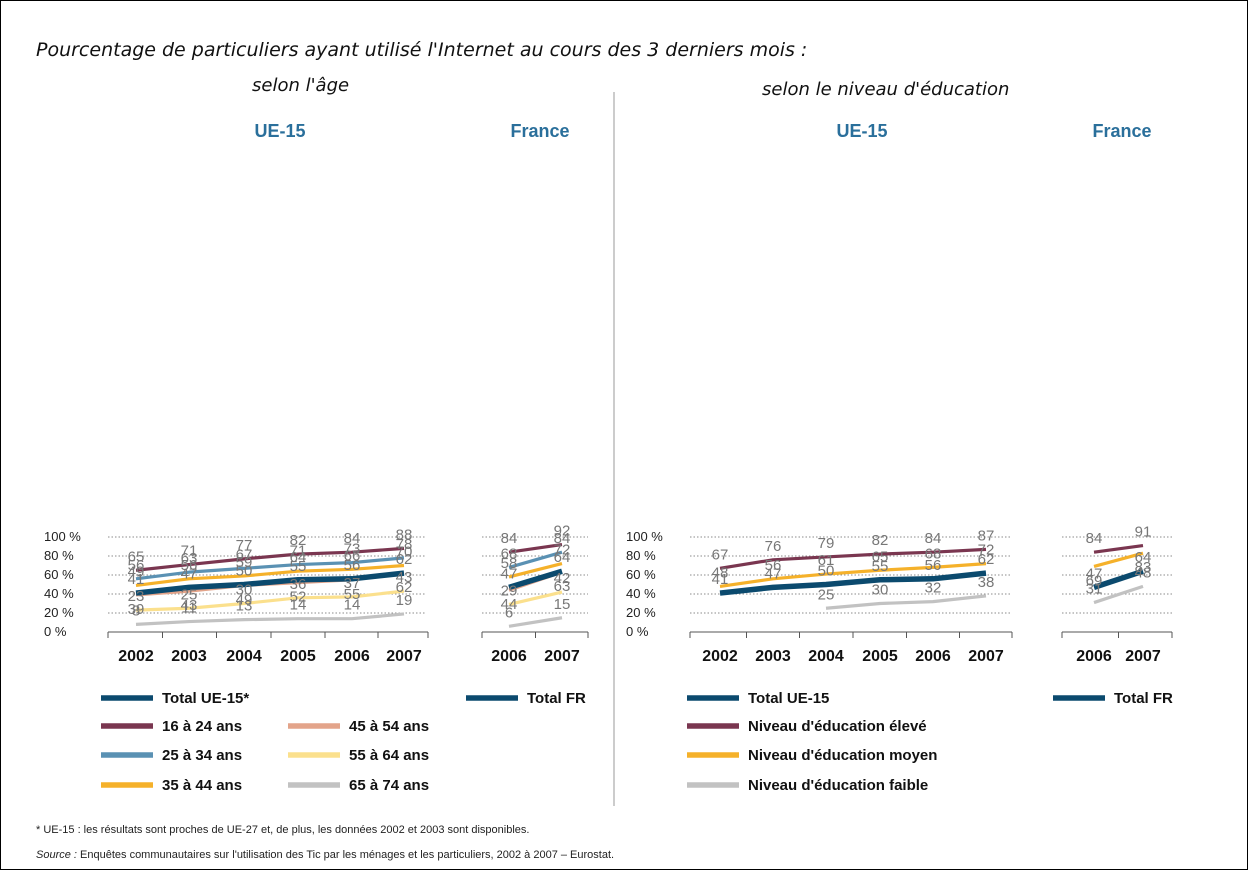  What do you see at coordinates (205, 698) in the screenshot?
I see `legend-label: Total UE-15*` at bounding box center [205, 698].